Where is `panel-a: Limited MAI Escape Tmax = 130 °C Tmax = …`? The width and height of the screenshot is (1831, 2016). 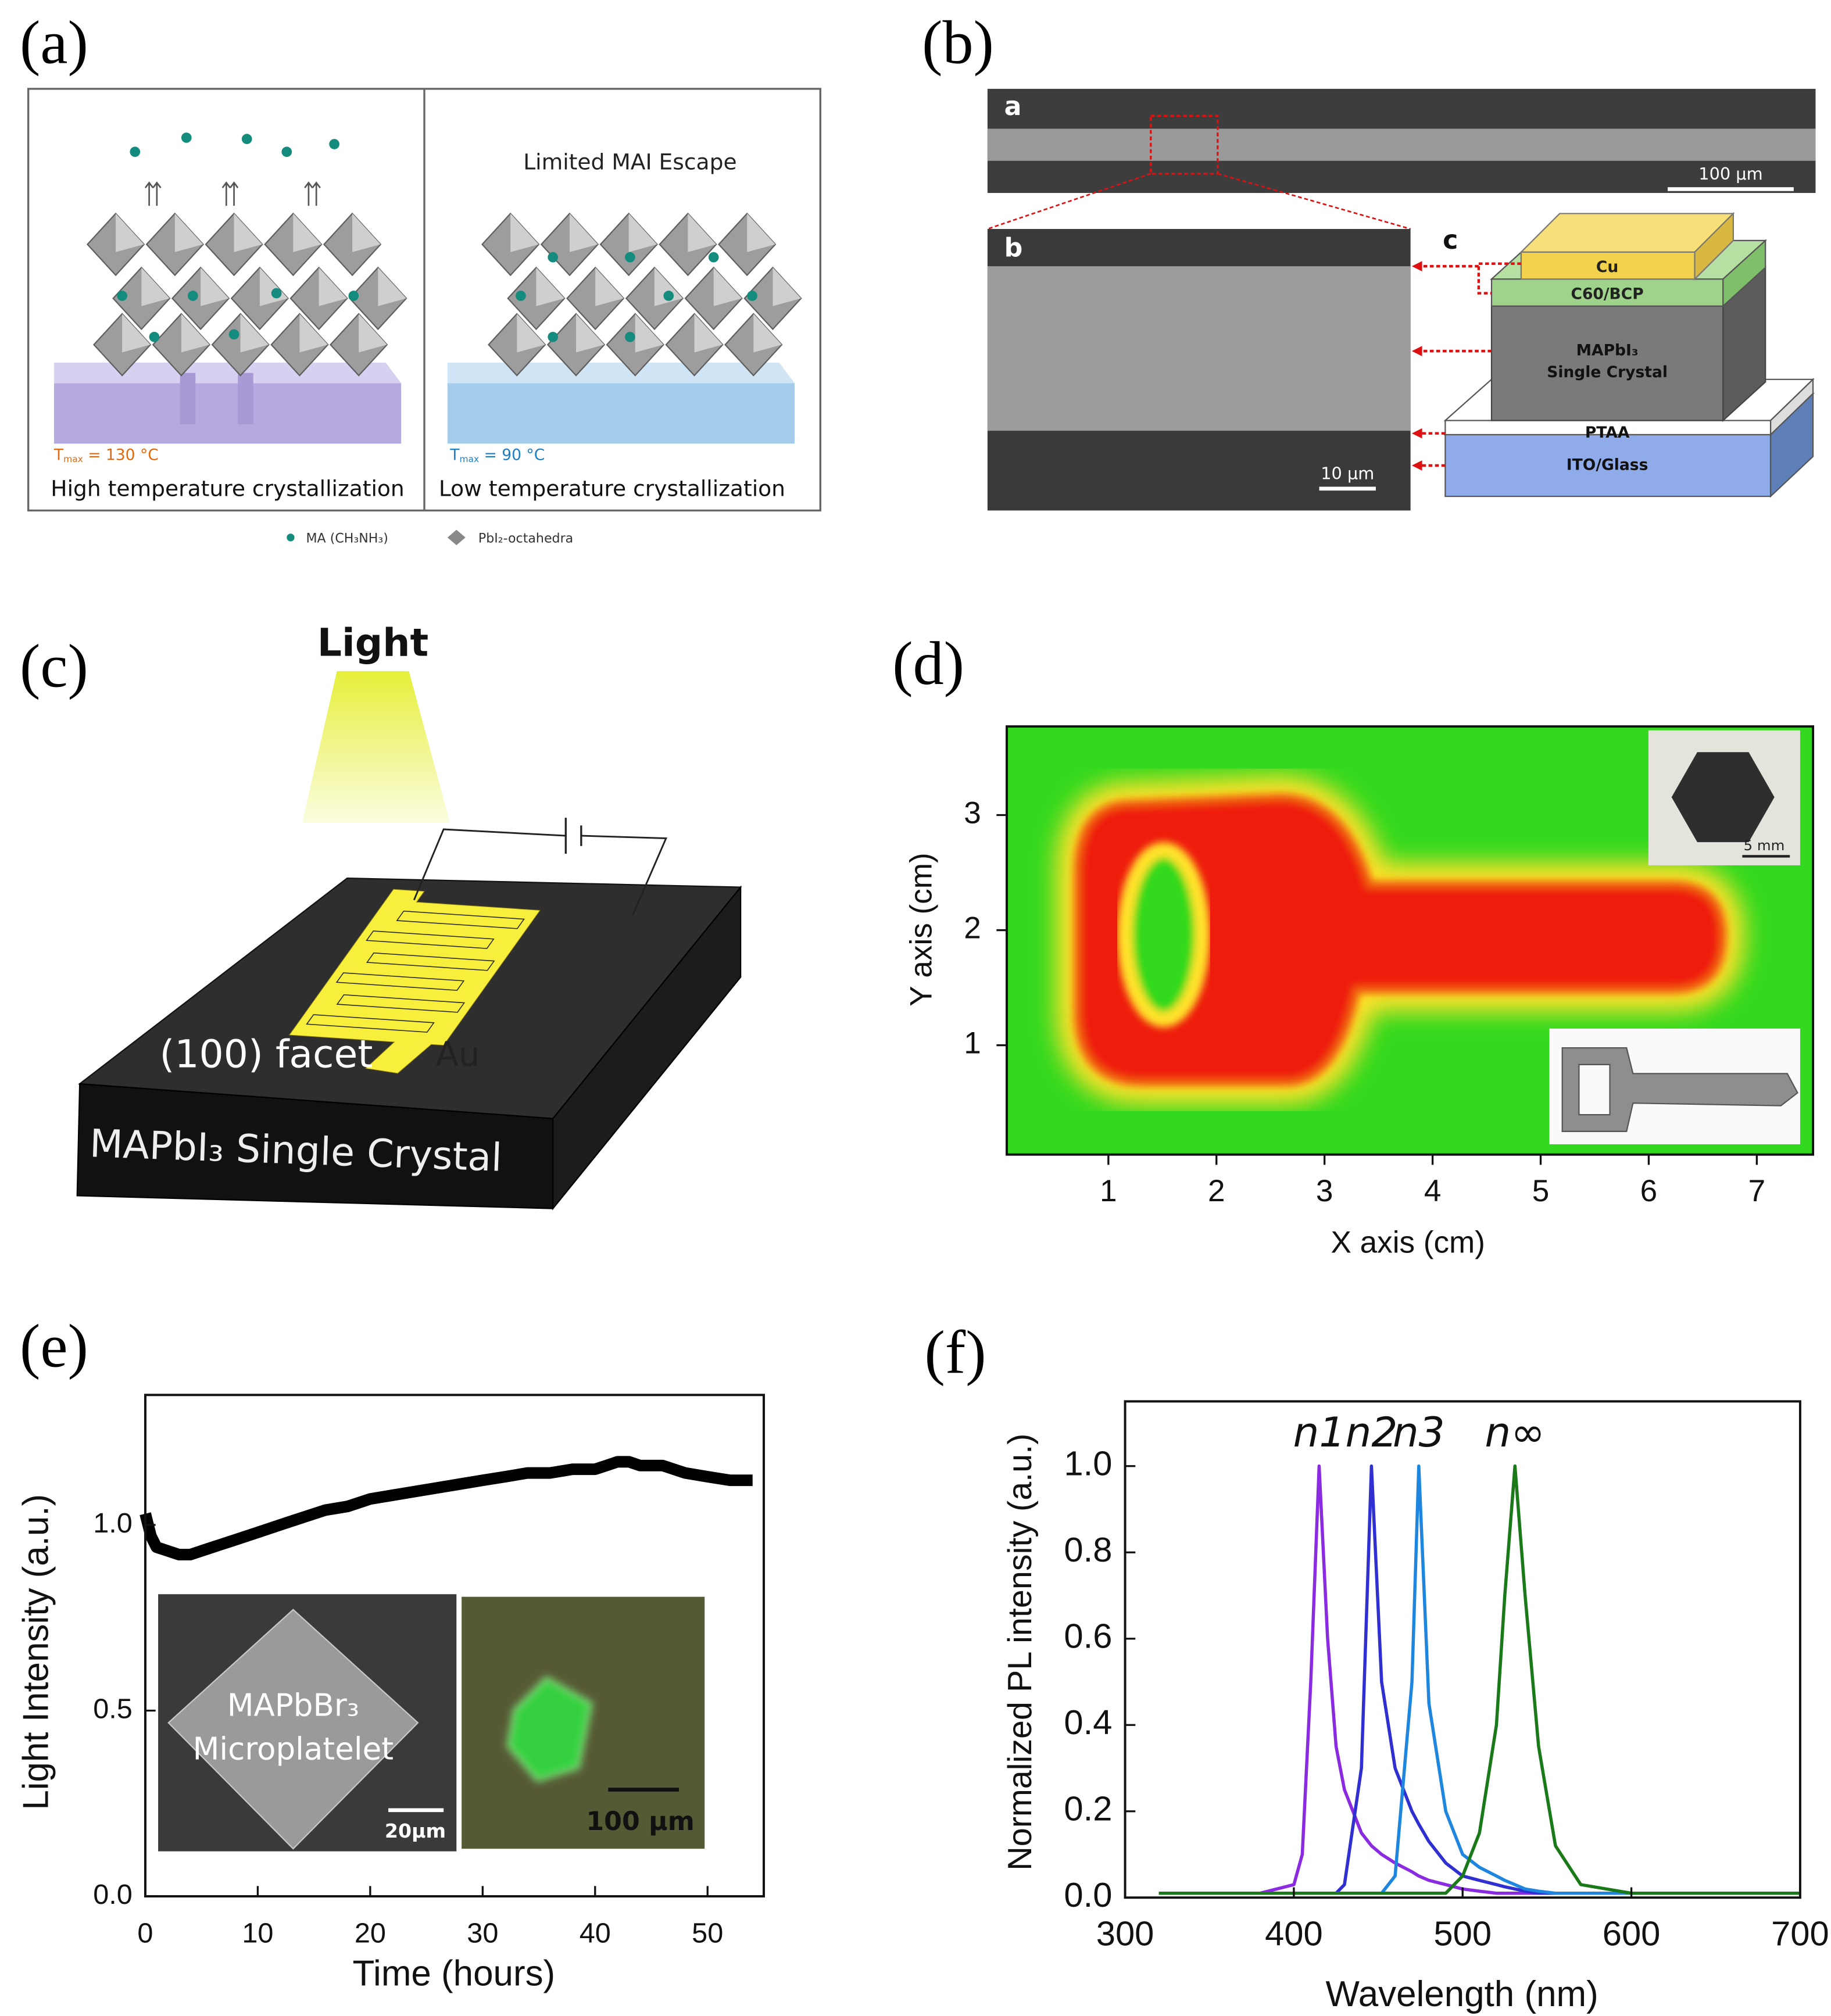 panel-a: Limited MAI Escape Tmax = 130 °C Tmax = … is located at coordinates (424, 317).